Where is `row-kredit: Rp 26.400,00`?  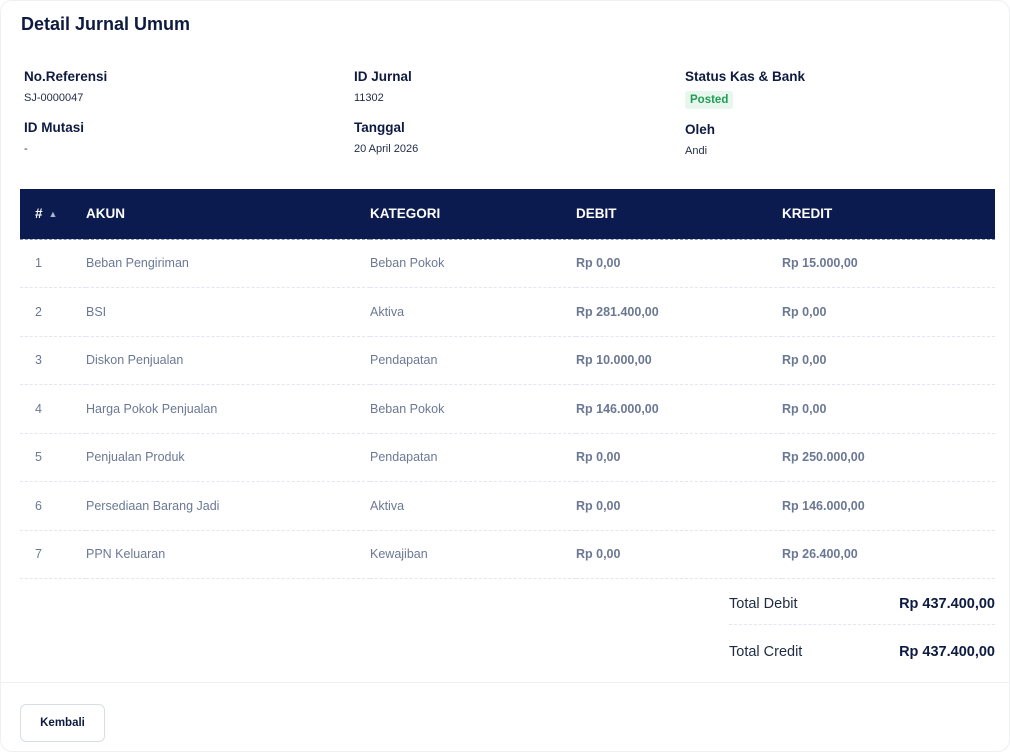
row-kredit: Rp 26.400,00 is located at coordinates (888, 554).